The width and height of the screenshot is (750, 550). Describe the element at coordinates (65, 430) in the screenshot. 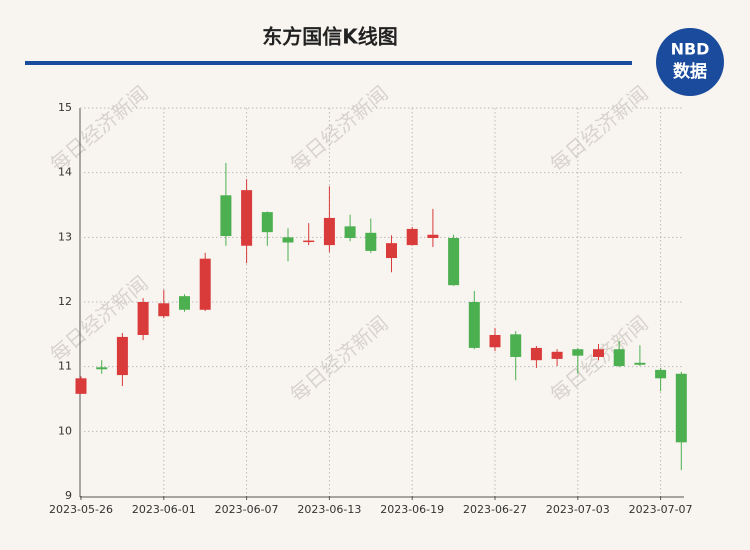

I see `y-tick-label: 10` at that location.